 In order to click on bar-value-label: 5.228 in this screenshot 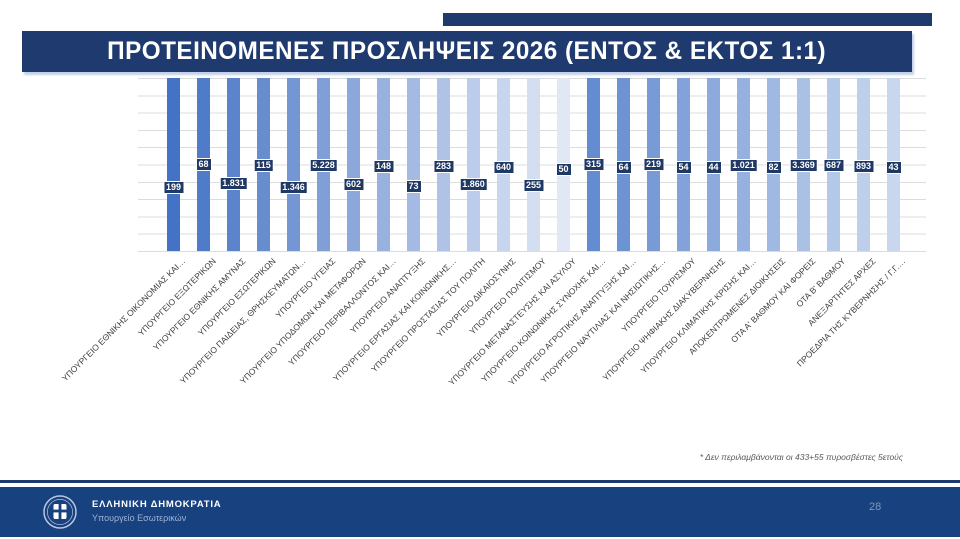, I will do `click(323, 165)`.